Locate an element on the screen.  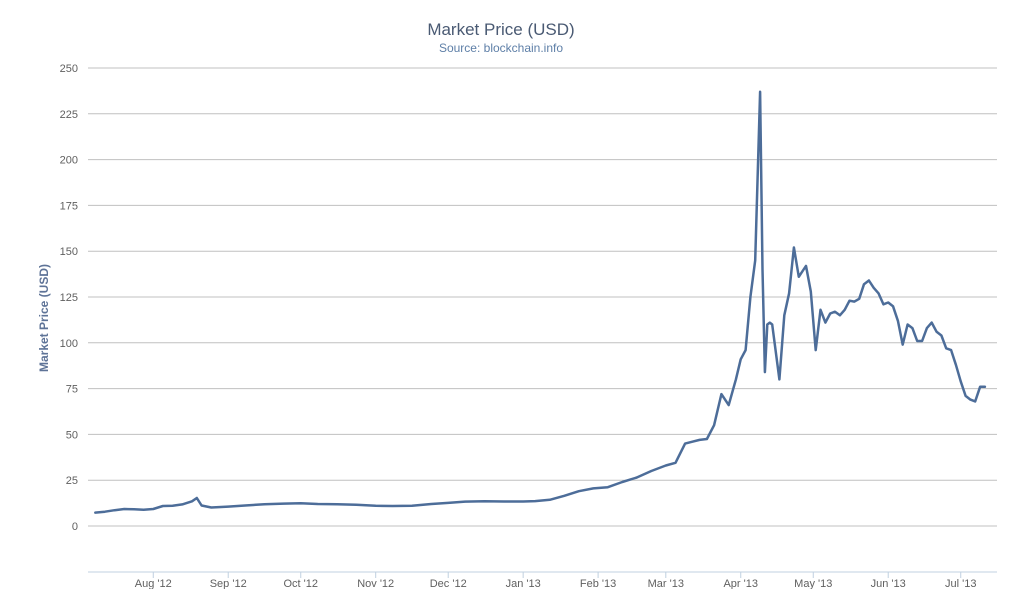
y-tick-label: 125 is located at coordinates (69, 298).